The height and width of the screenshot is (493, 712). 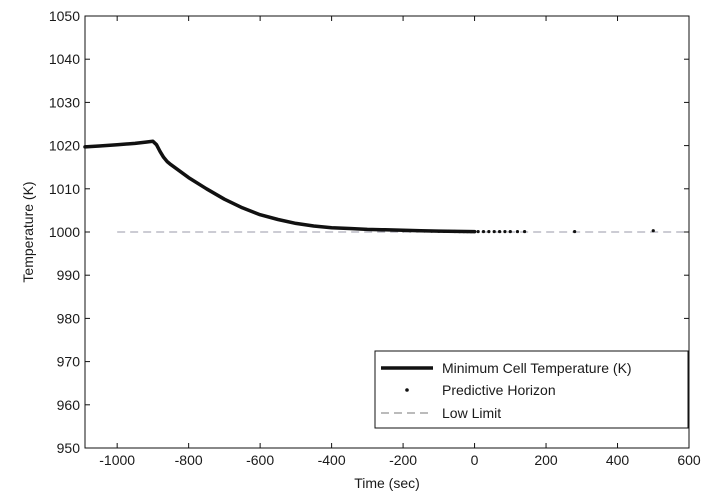 I want to click on legend-label-predictive-horizon: Predictive Horizon, so click(x=499, y=390).